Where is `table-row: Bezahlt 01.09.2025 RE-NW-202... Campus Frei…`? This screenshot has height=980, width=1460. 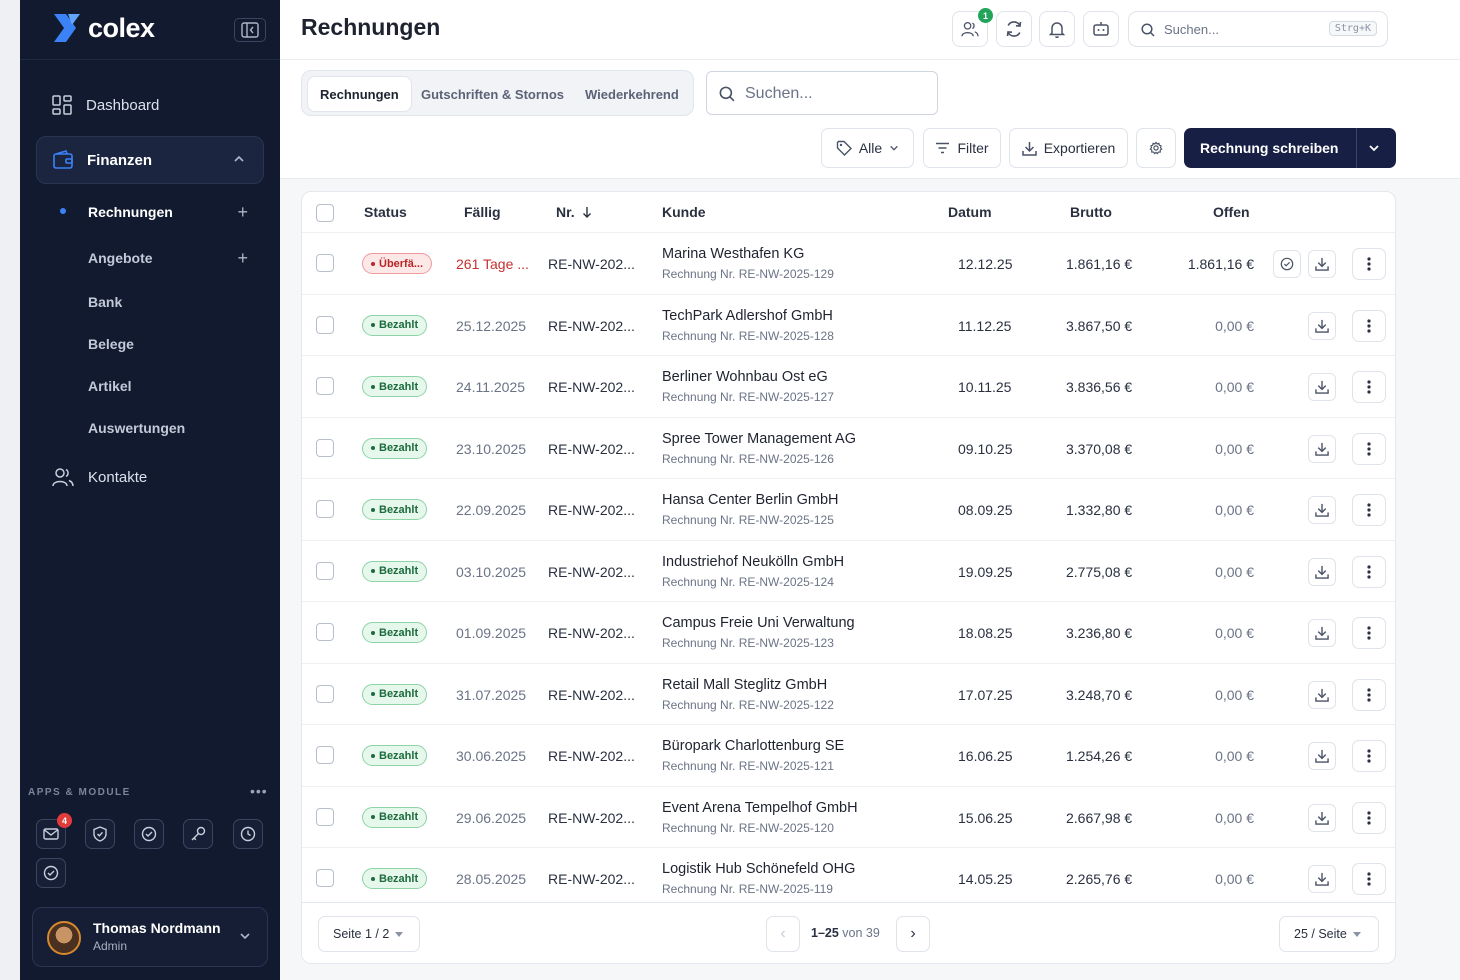 table-row: Bezahlt 01.09.2025 RE-NW-202... Campus Frei… is located at coordinates (848, 632).